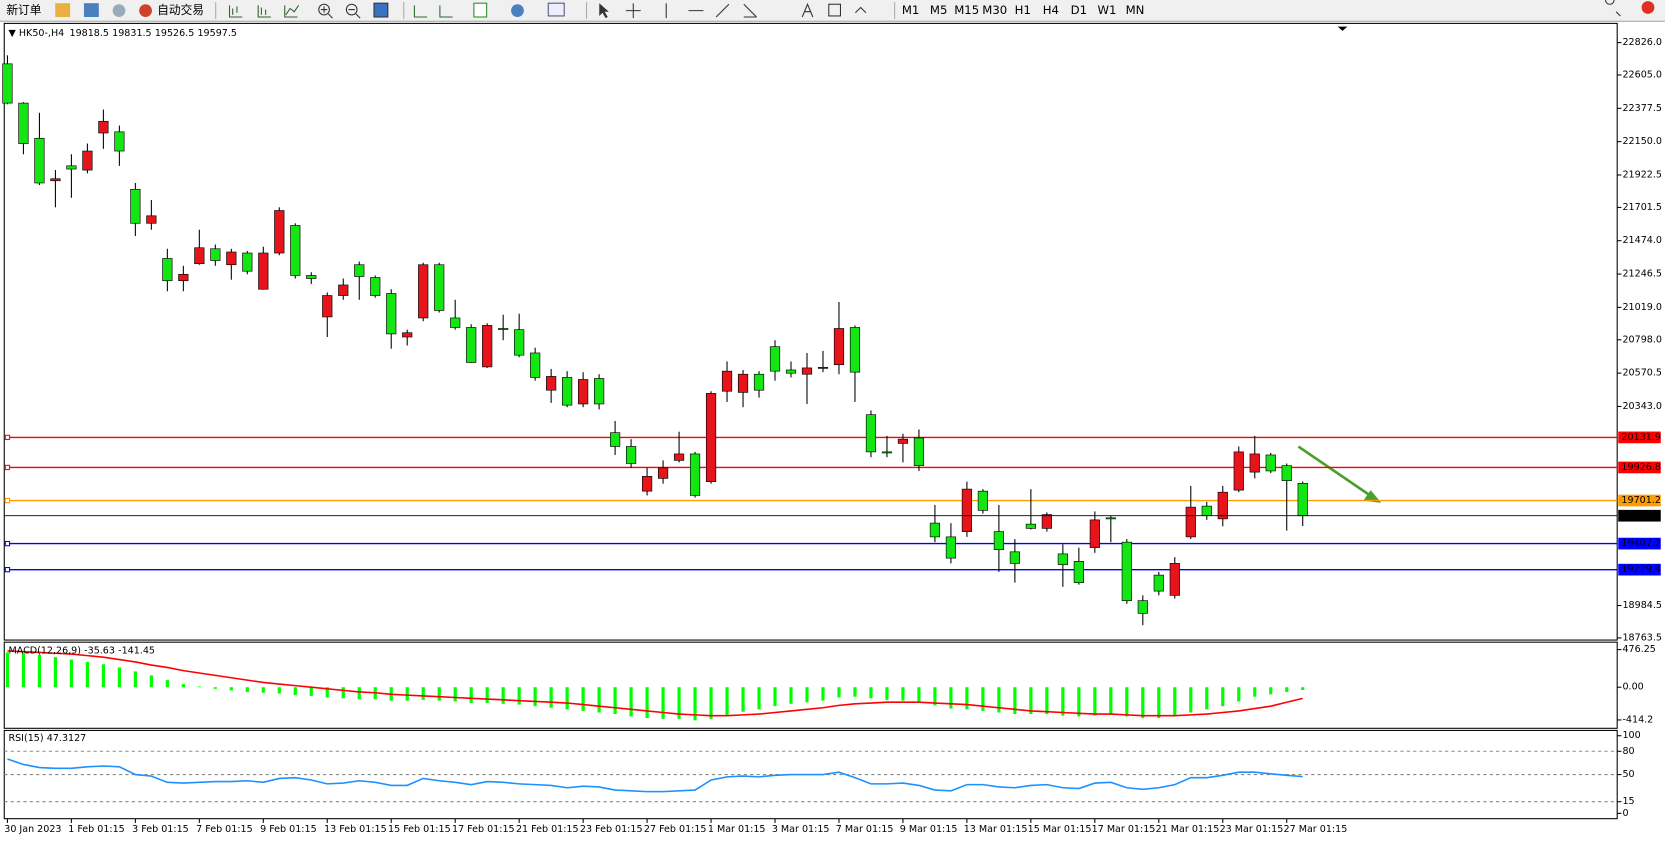  Describe the element at coordinates (517, 11) in the screenshot. I see `period-icon` at that location.